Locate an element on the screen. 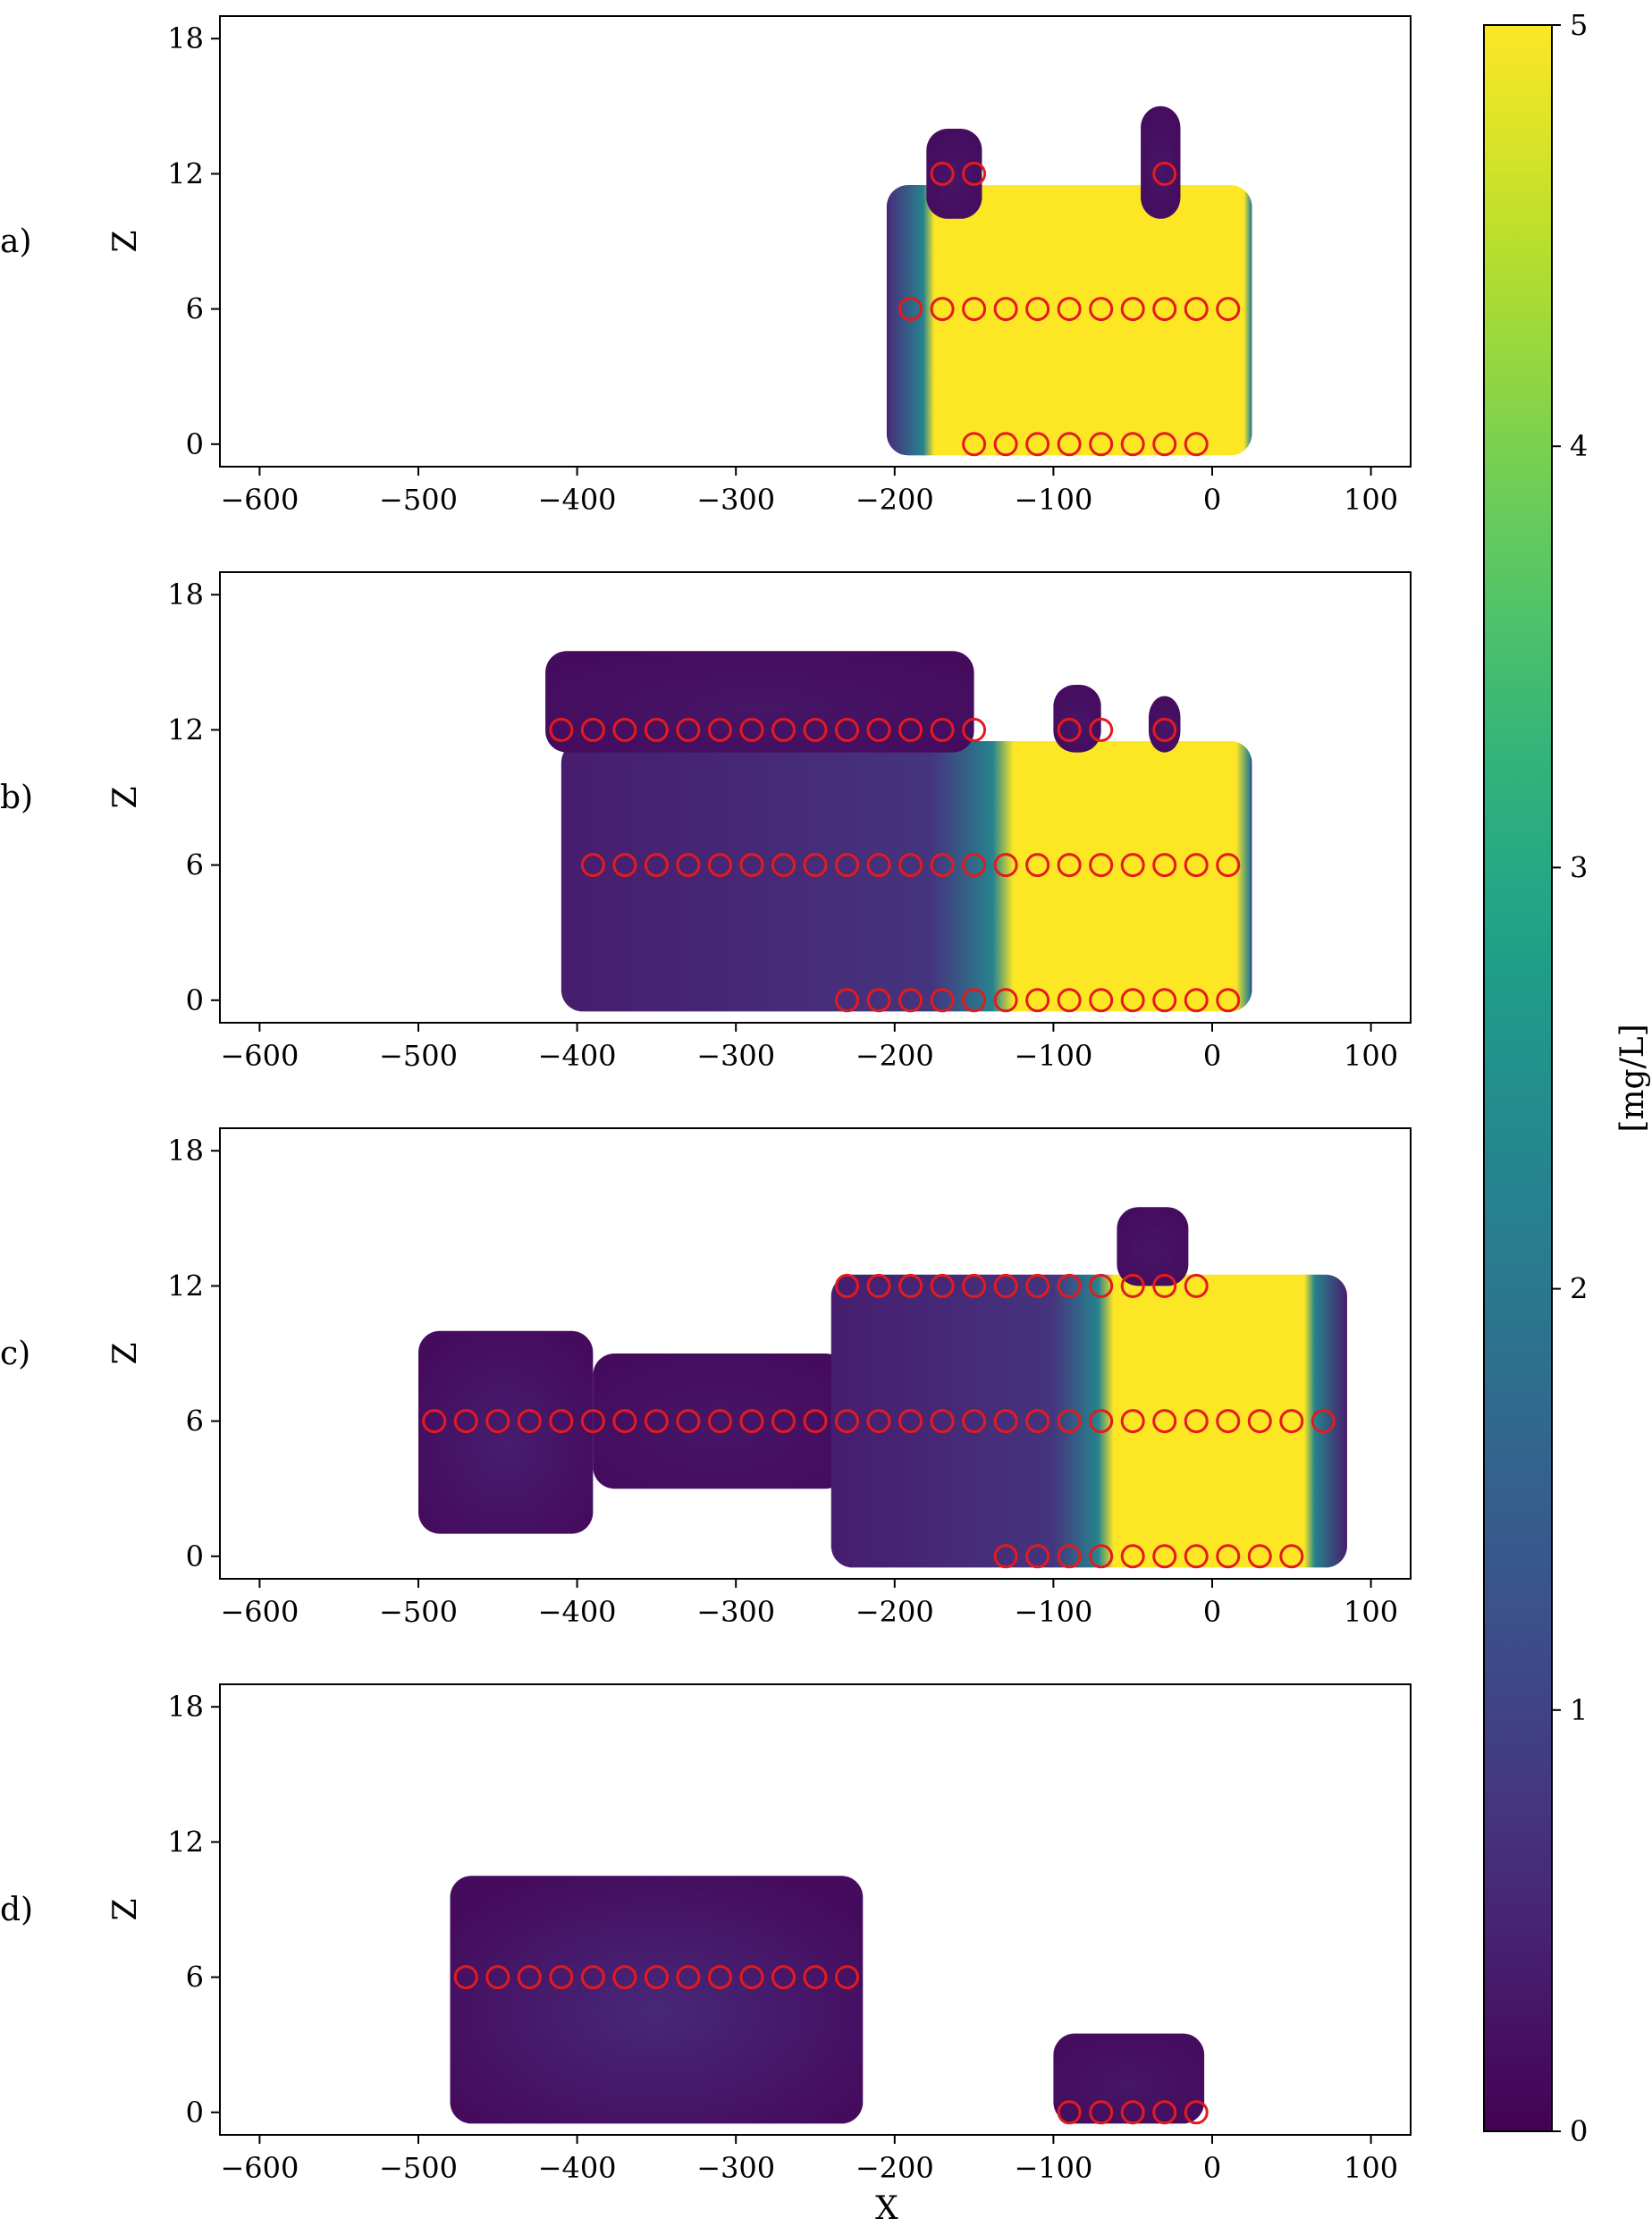  panel-label: b) is located at coordinates (16, 798).